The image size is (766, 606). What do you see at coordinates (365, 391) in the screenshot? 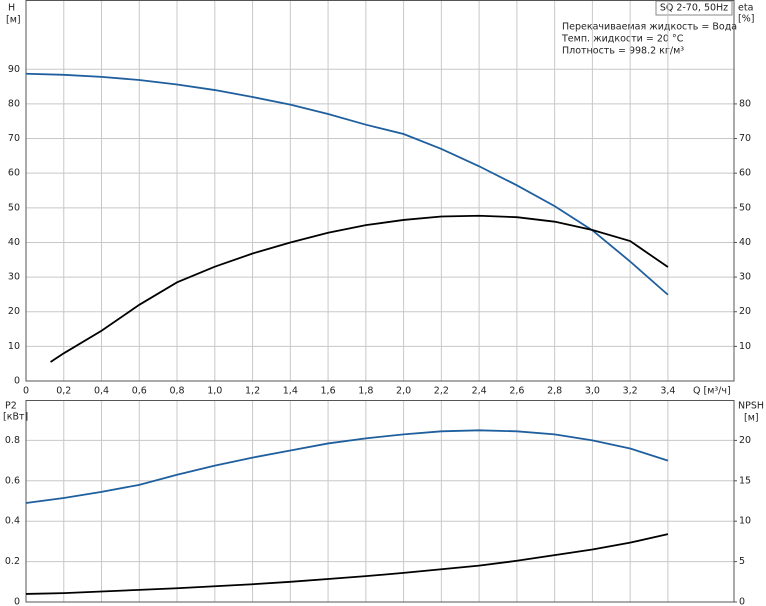
I see `x-tick-label: 1,8` at bounding box center [365, 391].